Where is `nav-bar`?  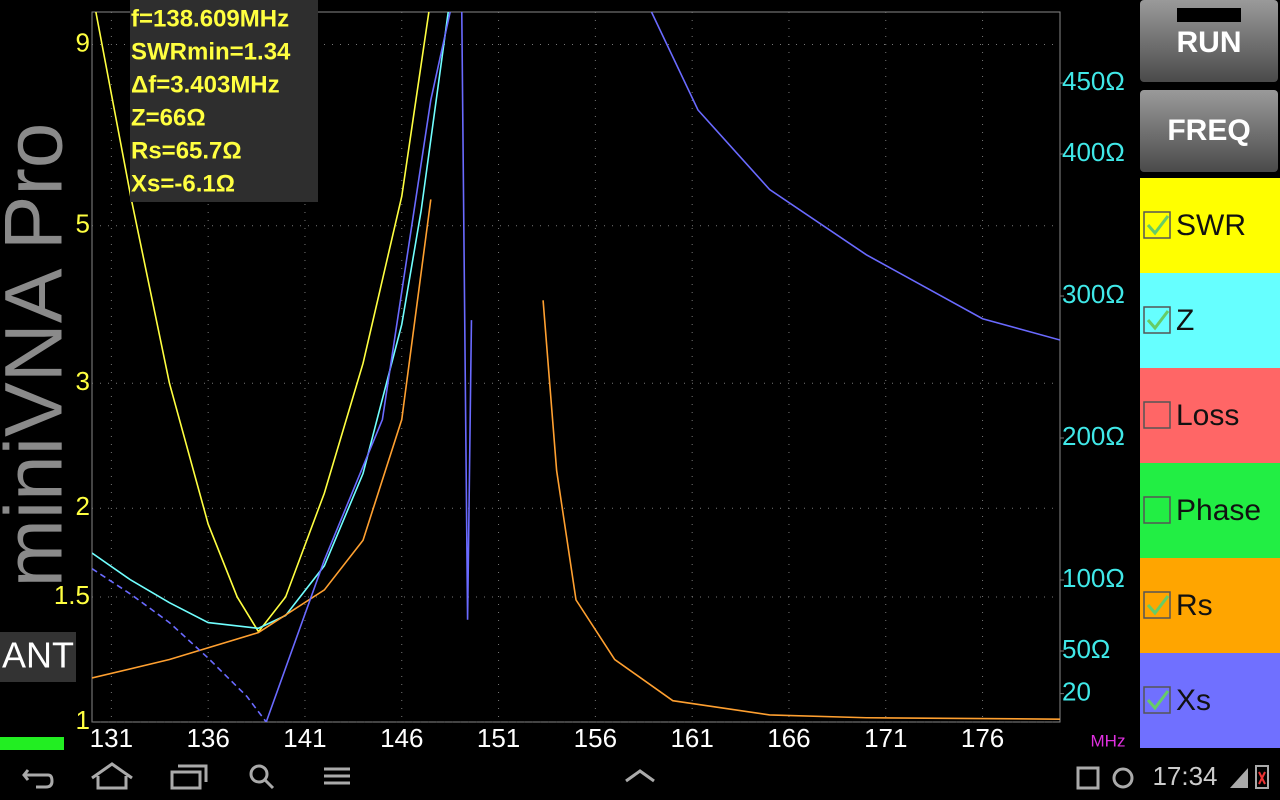 nav-bar is located at coordinates (640, 776).